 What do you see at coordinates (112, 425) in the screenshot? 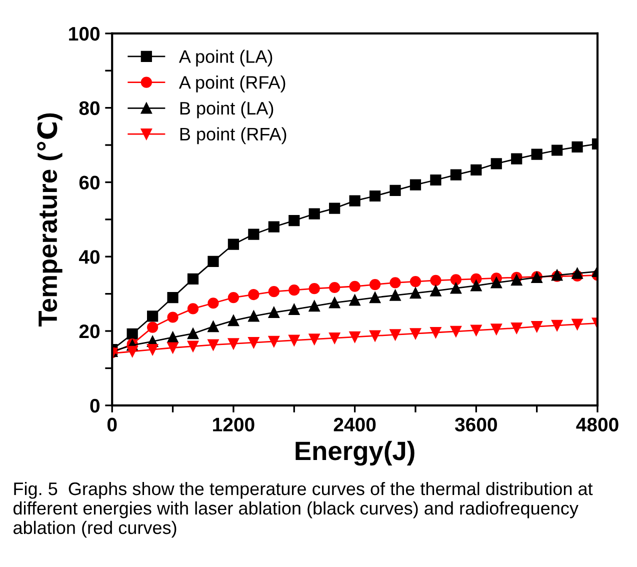
I see `x-tick-label: 0` at bounding box center [112, 425].